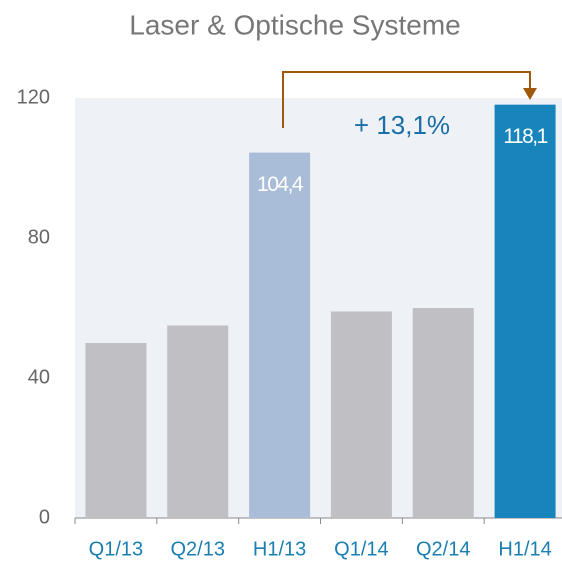 This screenshot has width=562, height=561. What do you see at coordinates (294, 24) in the screenshot?
I see `chart-title: Laser & Optische Systeme` at bounding box center [294, 24].